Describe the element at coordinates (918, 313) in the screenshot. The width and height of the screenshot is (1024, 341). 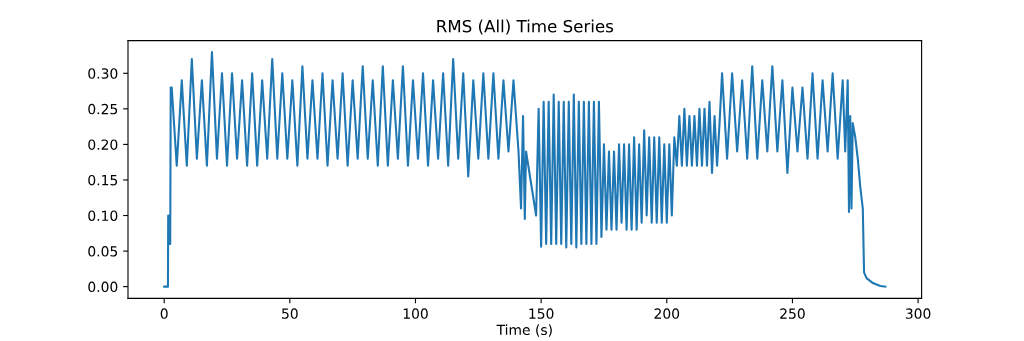
I see `x-tick-label: 300` at that location.